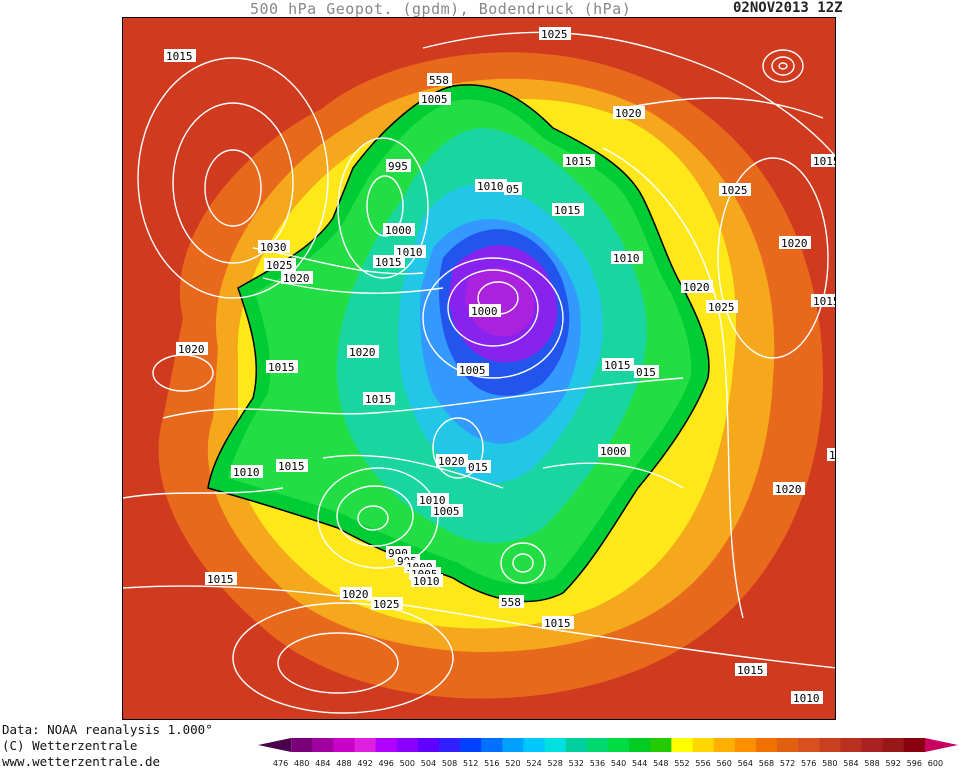 The image size is (959, 770). What do you see at coordinates (576, 763) in the screenshot?
I see `color-scale-label: 532` at bounding box center [576, 763].